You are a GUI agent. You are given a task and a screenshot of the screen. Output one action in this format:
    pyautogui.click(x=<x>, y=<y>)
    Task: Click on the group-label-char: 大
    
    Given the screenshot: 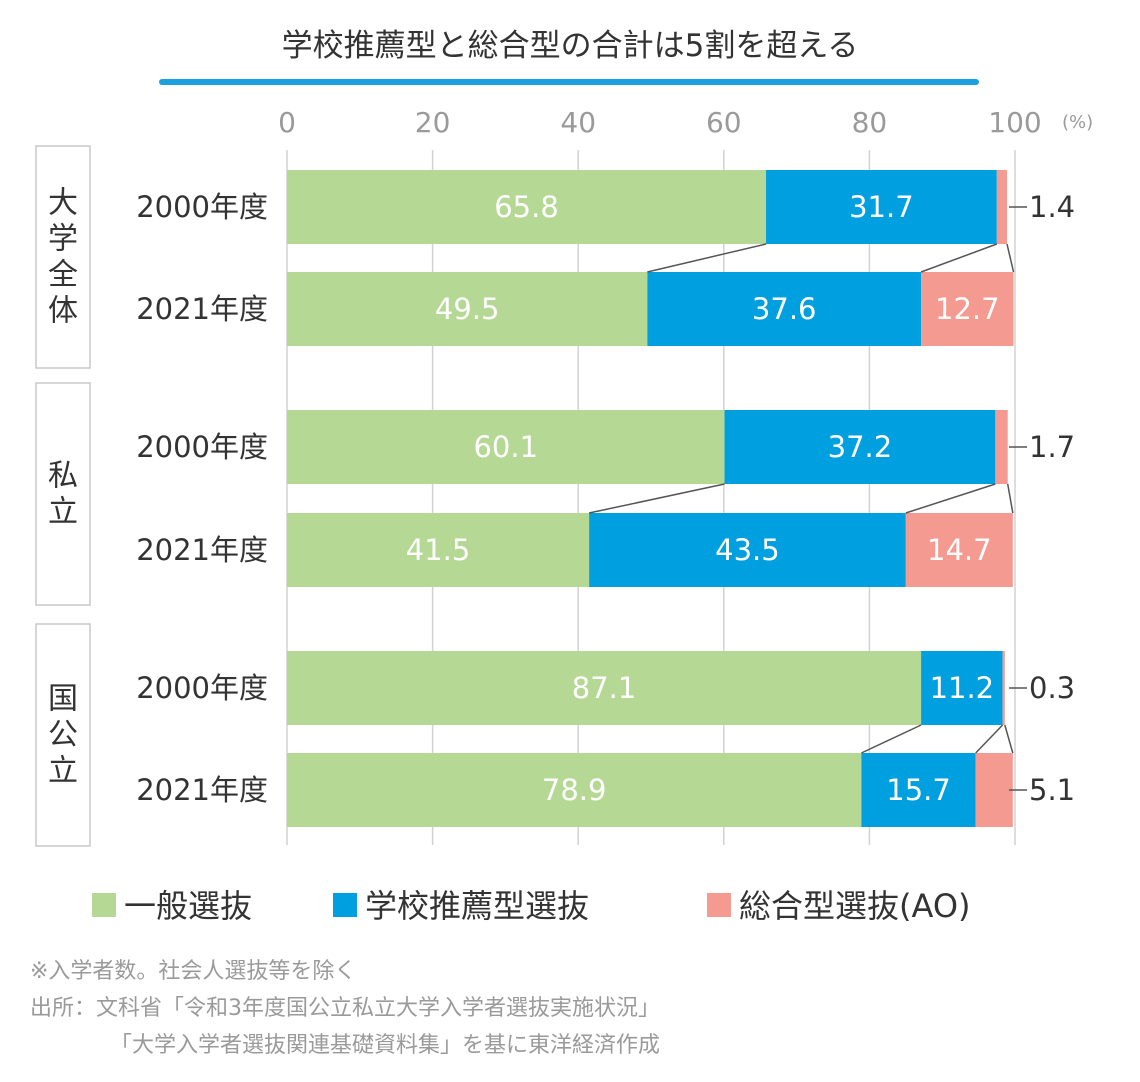 What is the action you would take?
    pyautogui.click(x=63, y=203)
    